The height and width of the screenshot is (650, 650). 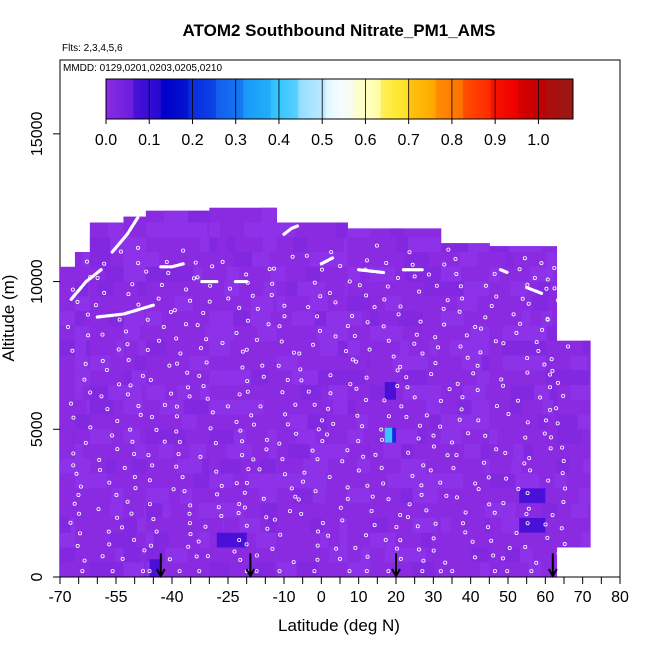 What do you see at coordinates (160, 573) in the screenshot?
I see `arrow-head` at bounding box center [160, 573].